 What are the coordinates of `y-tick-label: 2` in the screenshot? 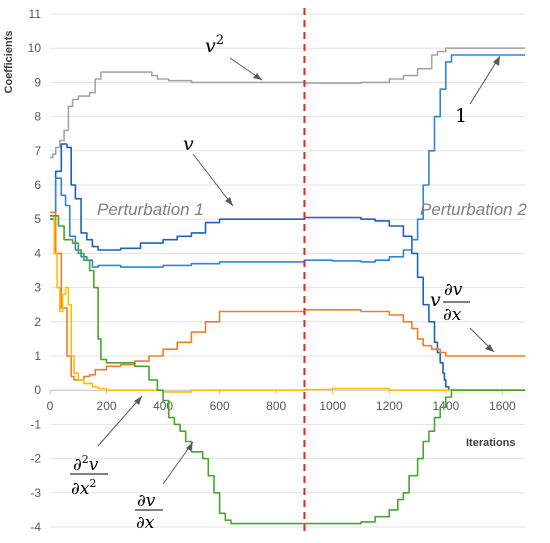 It's located at (37, 322).